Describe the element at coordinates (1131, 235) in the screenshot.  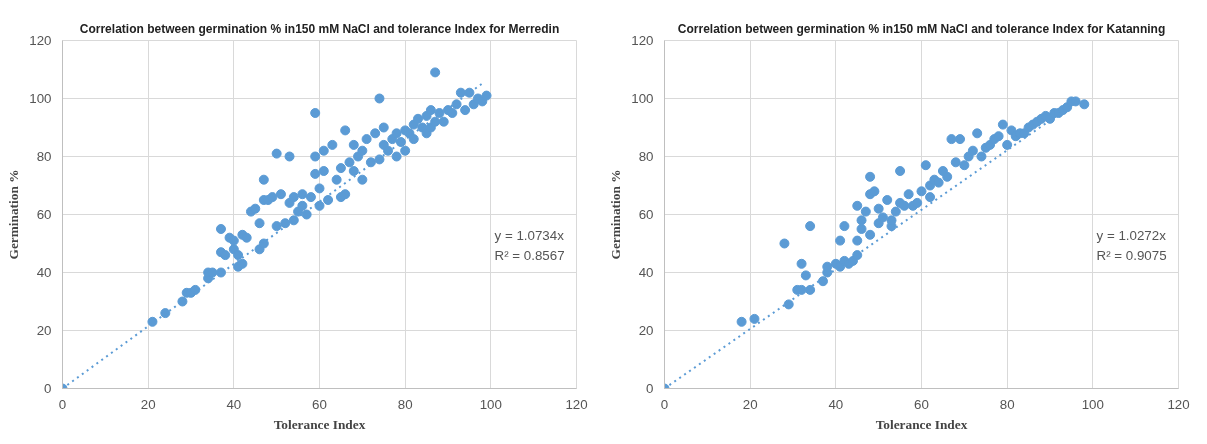
I see `annotation: y = 1.0272x` at that location.